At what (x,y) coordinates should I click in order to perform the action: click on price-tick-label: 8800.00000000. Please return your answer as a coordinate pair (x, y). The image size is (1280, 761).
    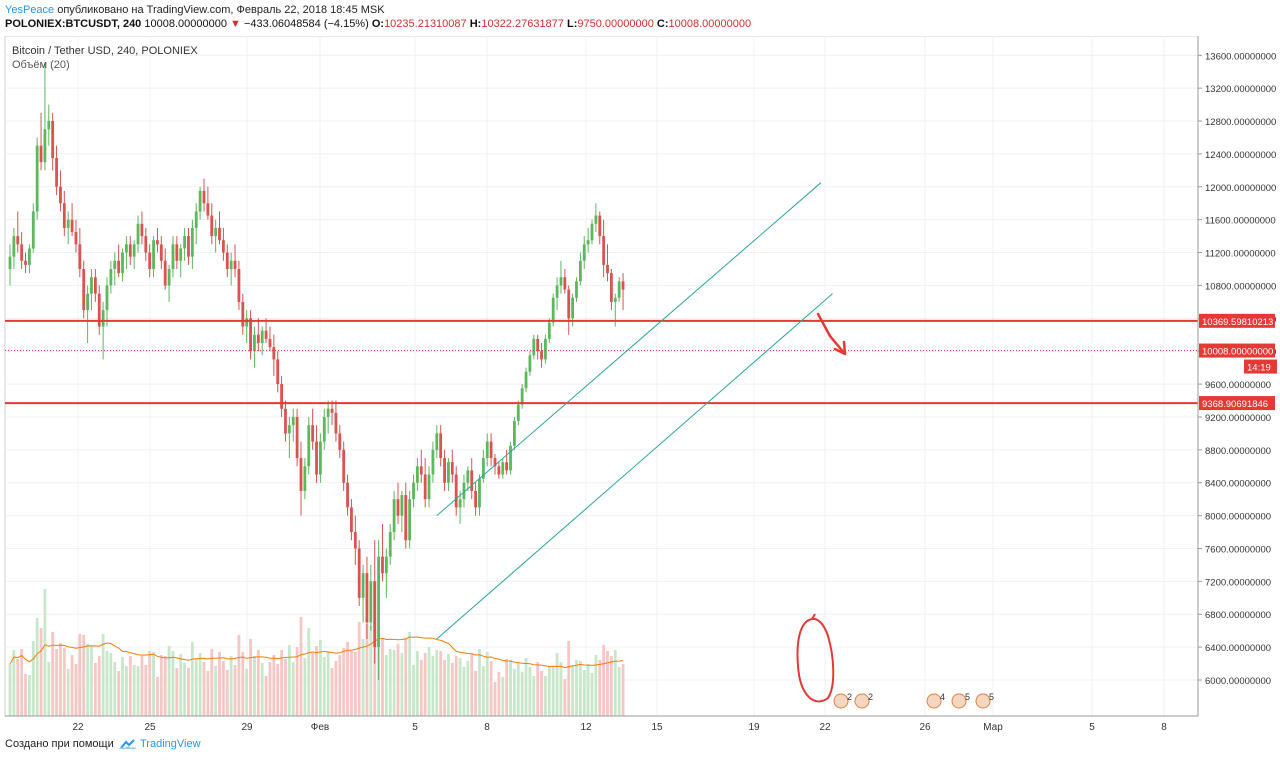
    Looking at the image, I should click on (1238, 451).